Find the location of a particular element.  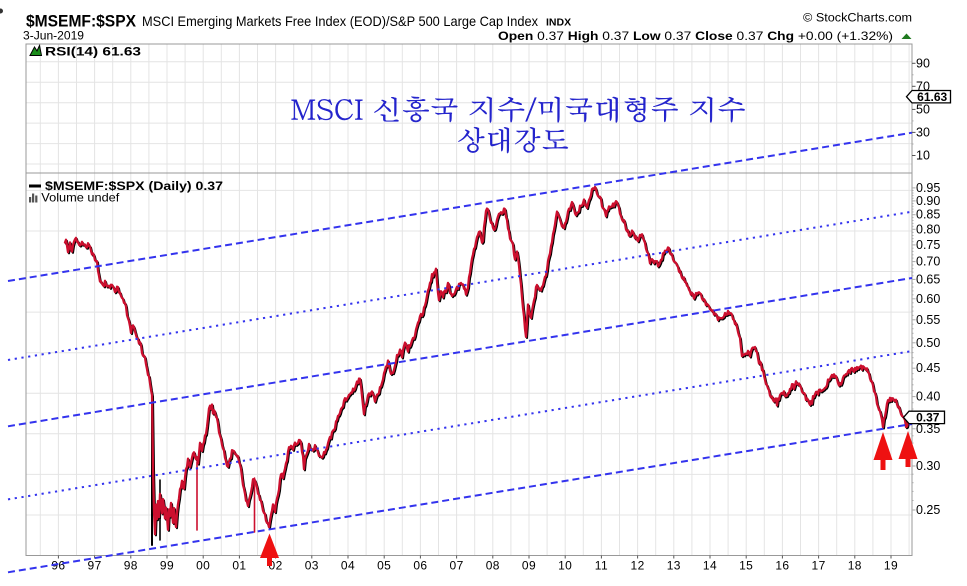

svg-text: 16 is located at coordinates (782, 566).